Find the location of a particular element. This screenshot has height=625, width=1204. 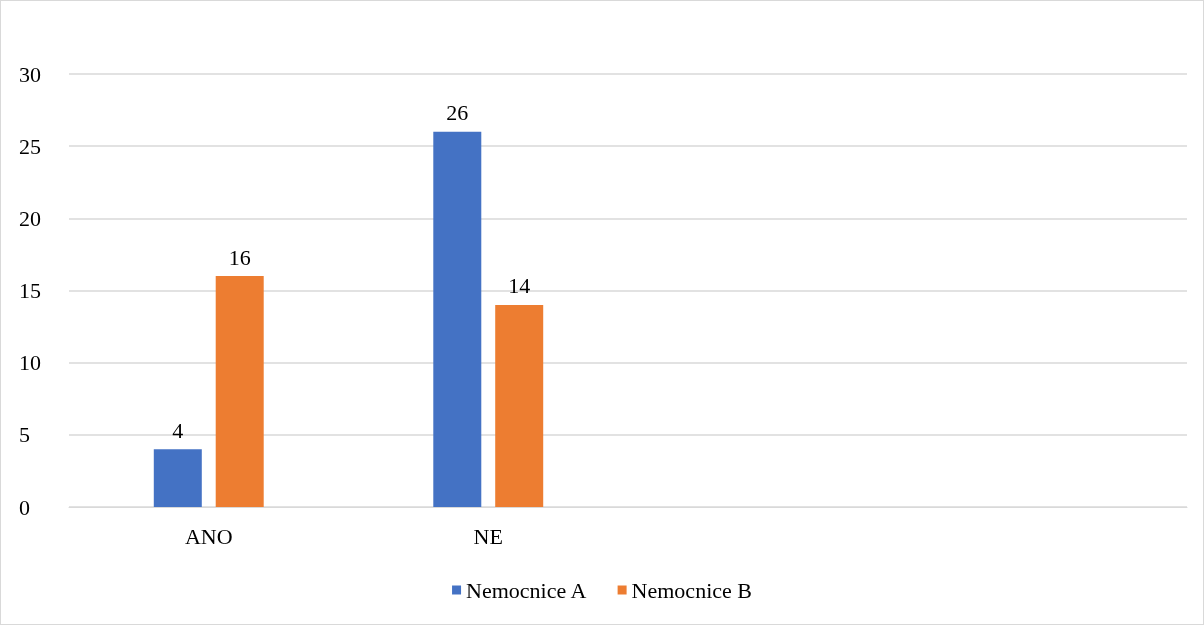

legend-label: Nemocnice A is located at coordinates (526, 590).